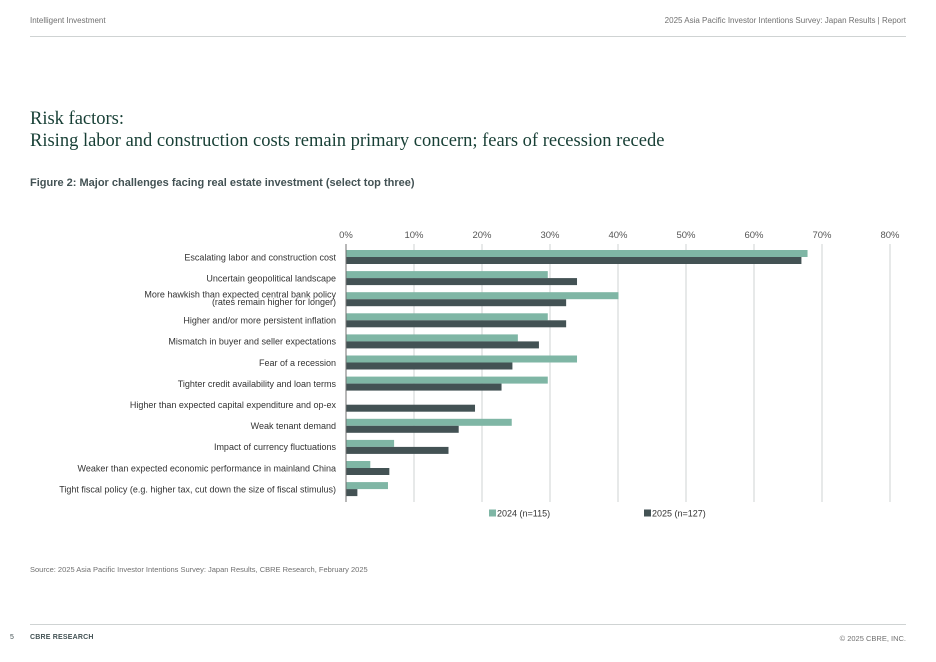 This screenshot has height=662, width=936. I want to click on category-label: Impact of currency fluctuations, so click(275, 447).